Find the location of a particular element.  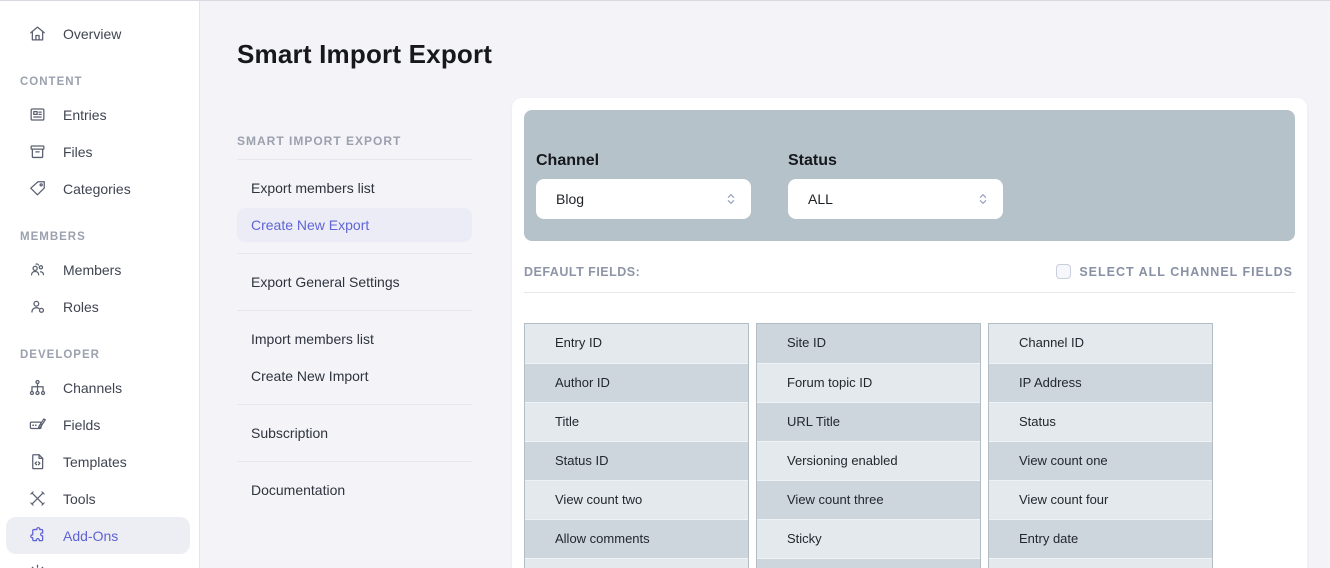

sidebar-item-add-ons: Add-Ons is located at coordinates (98, 535).